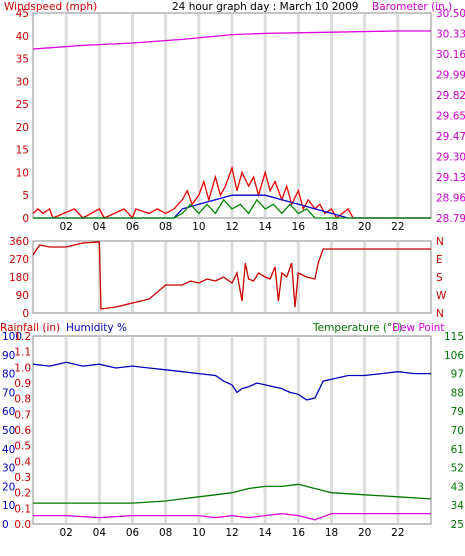  What do you see at coordinates (8, 412) in the screenshot?
I see `y-tick-label: 60` at bounding box center [8, 412].